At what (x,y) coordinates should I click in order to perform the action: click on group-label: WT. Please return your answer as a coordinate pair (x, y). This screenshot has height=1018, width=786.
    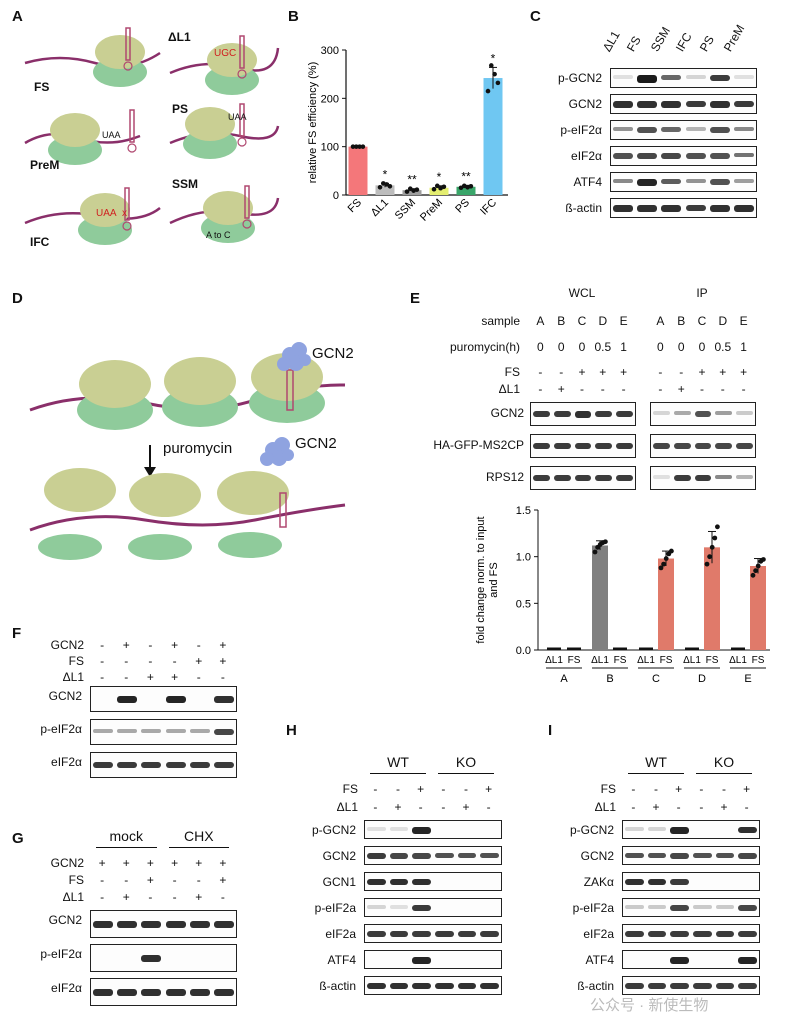
    Looking at the image, I should click on (656, 762).